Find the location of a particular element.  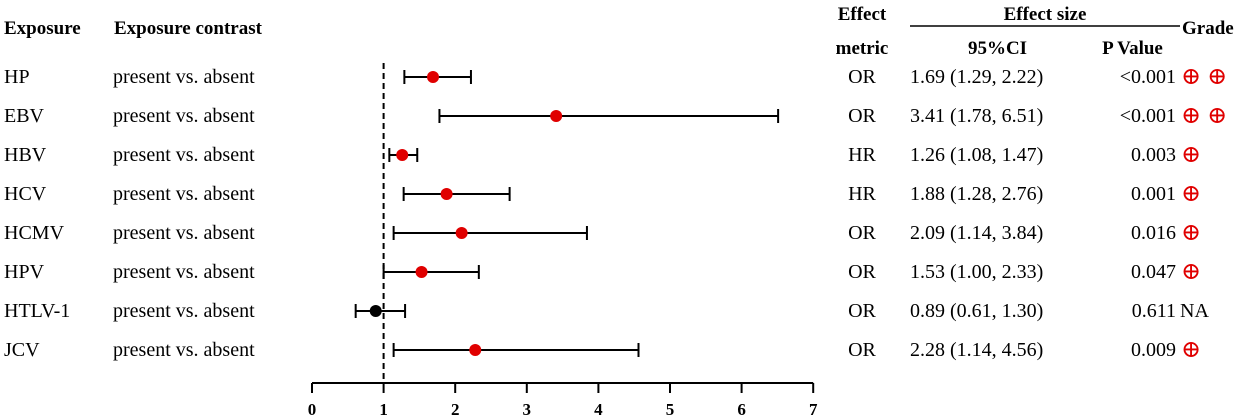

row-p-value: 0.611 is located at coordinates (1153, 311).